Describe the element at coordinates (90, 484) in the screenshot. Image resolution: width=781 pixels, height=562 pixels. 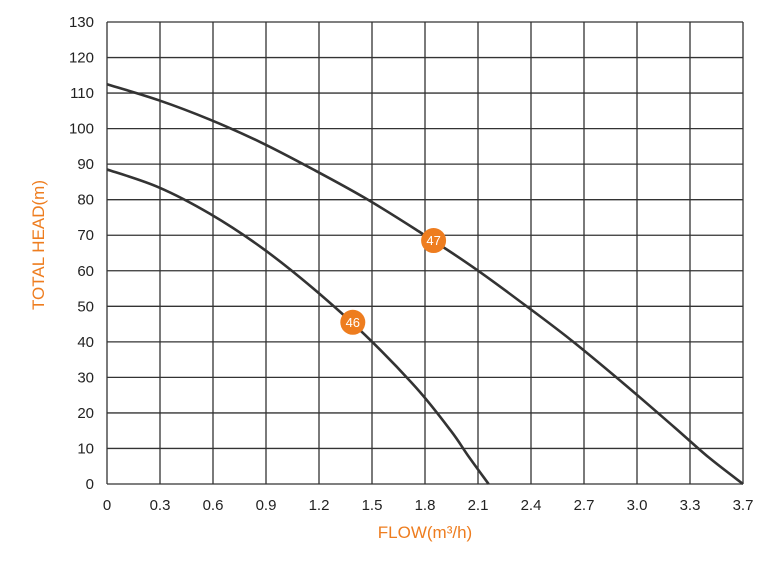
I see `y-tick-label: 0` at that location.